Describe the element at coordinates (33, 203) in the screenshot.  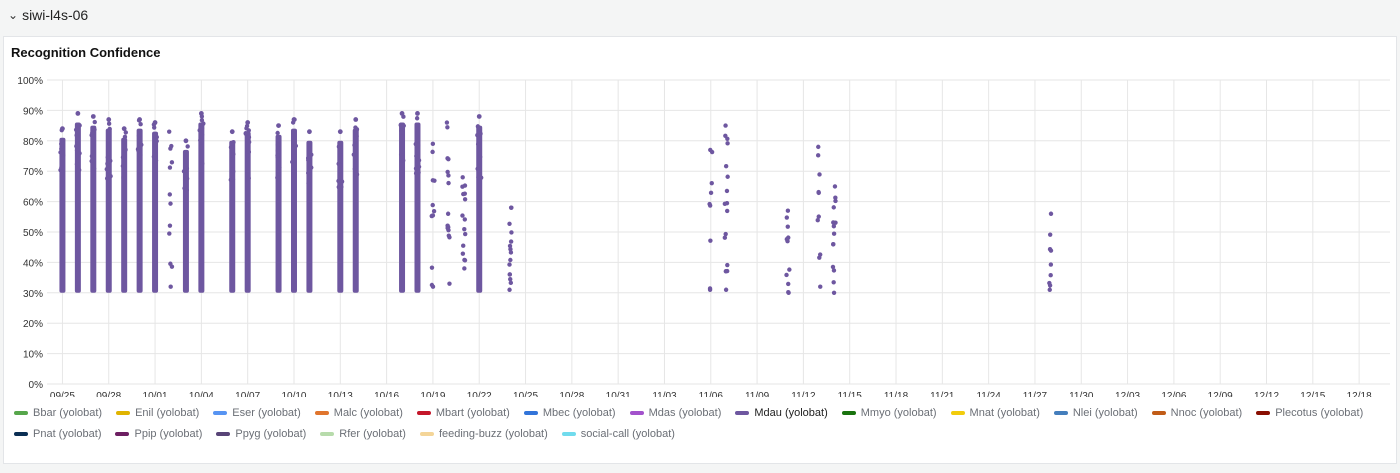
I see `y-tick-label: 60%` at that location.